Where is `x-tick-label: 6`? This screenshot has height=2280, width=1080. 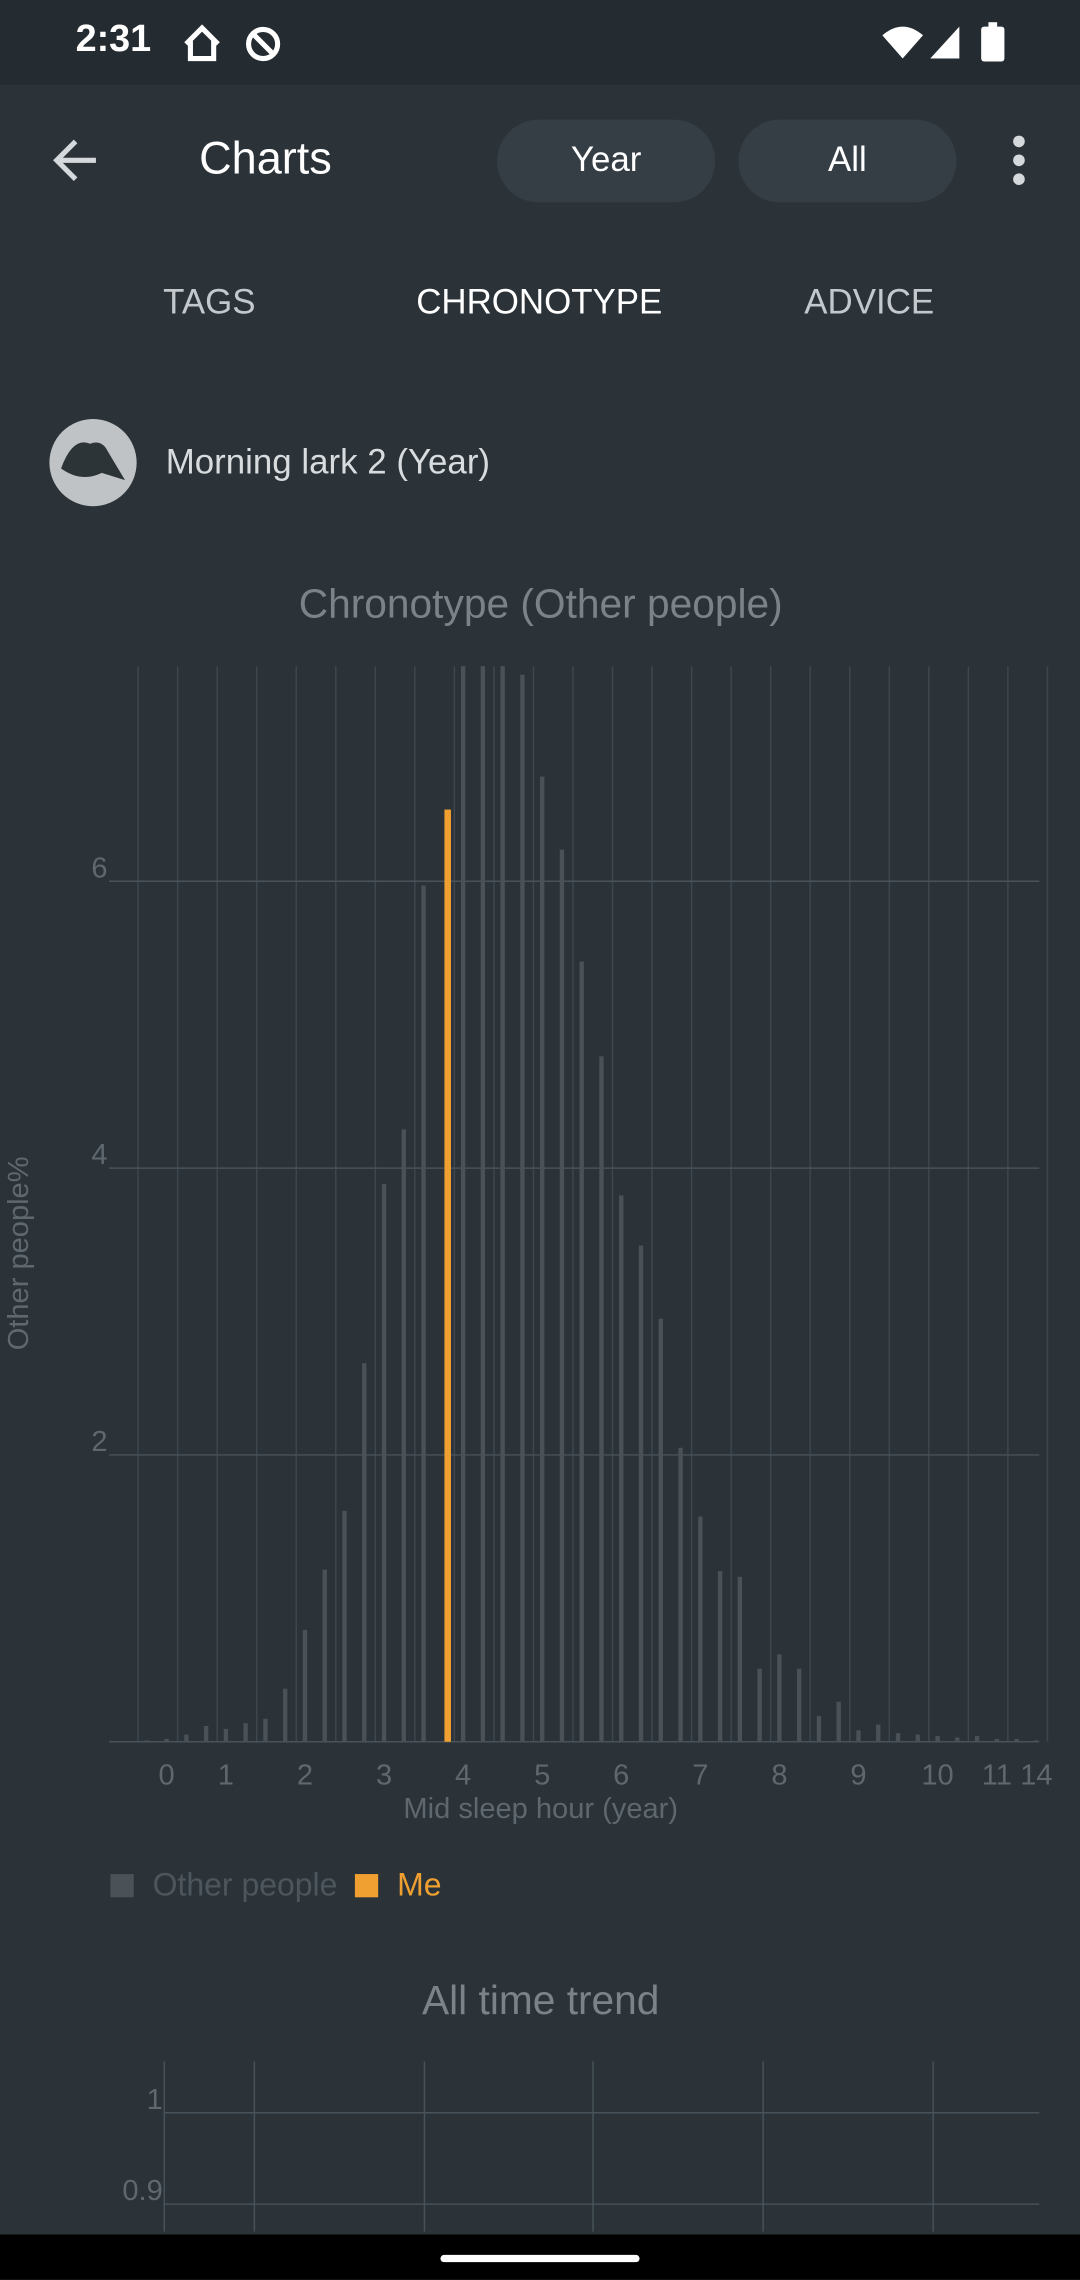
x-tick-label: 6 is located at coordinates (621, 1775).